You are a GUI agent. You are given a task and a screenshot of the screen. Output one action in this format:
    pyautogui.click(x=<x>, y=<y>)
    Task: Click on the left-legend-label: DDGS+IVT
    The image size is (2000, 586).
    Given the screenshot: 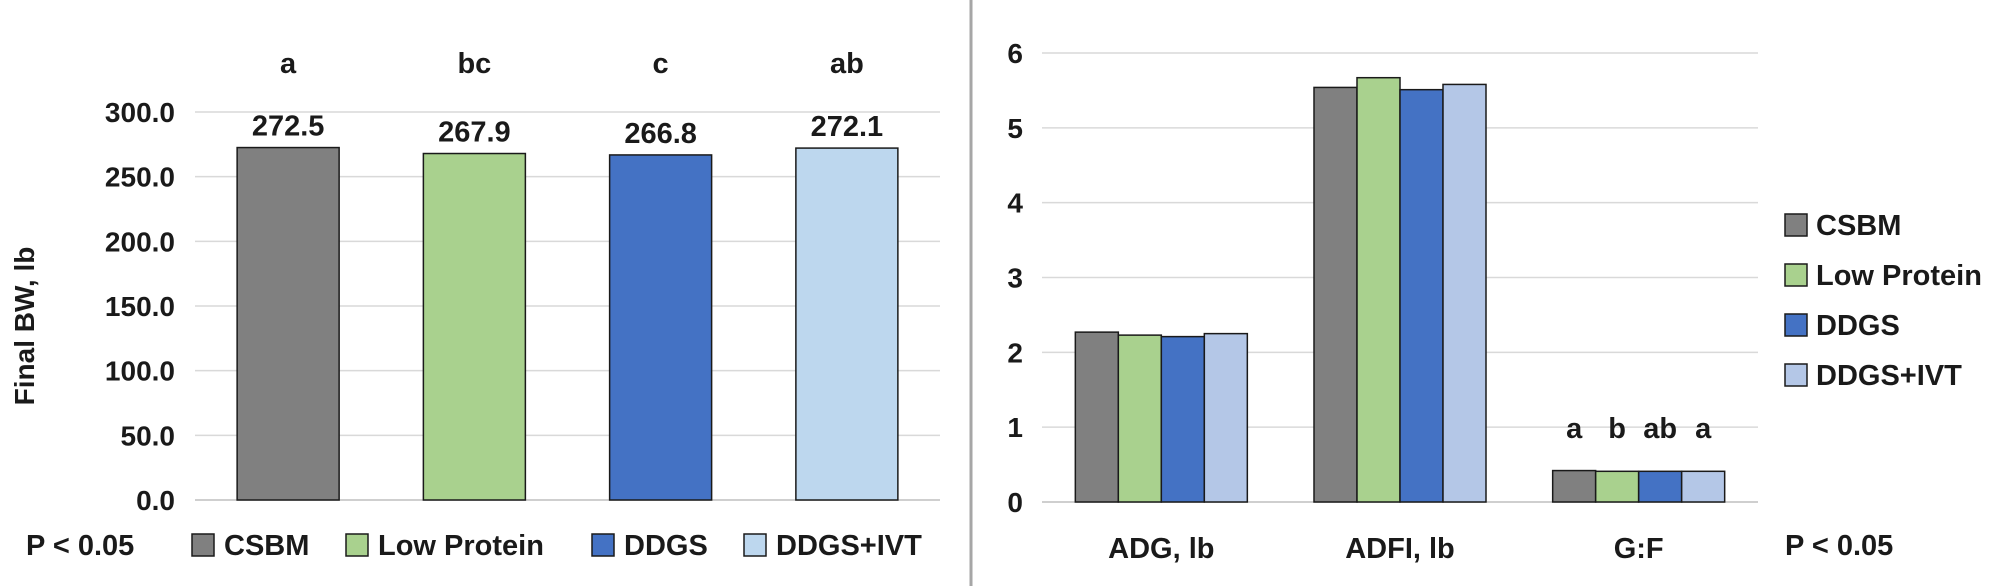 What is the action you would take?
    pyautogui.click(x=849, y=546)
    